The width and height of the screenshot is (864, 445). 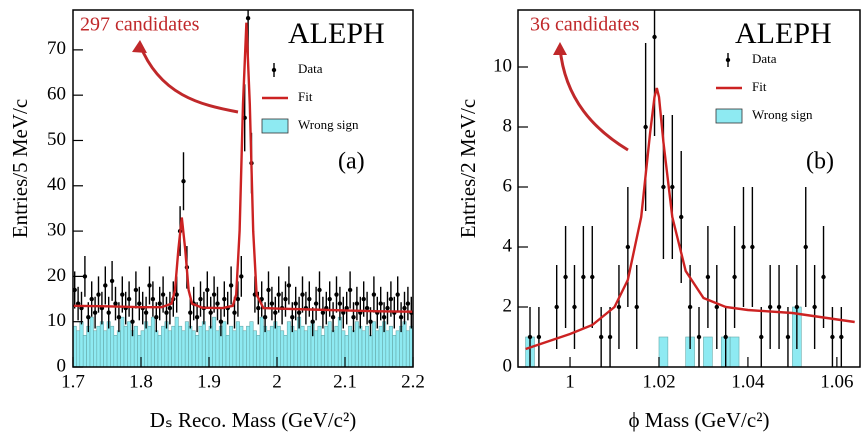 I want to click on x-tick-label: 2, so click(x=277, y=381).